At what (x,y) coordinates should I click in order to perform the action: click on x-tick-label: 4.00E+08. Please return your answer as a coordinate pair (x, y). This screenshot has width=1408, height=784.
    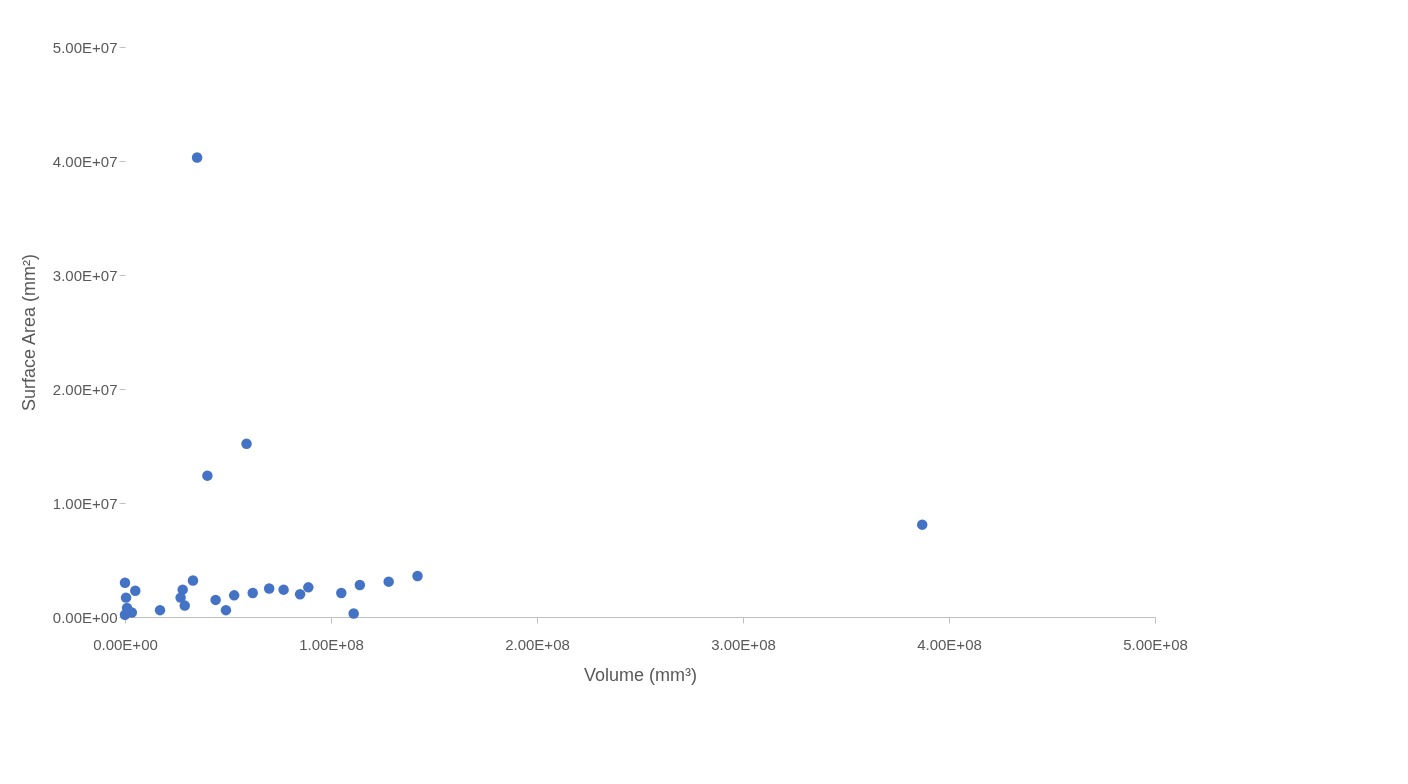
    Looking at the image, I should click on (949, 644).